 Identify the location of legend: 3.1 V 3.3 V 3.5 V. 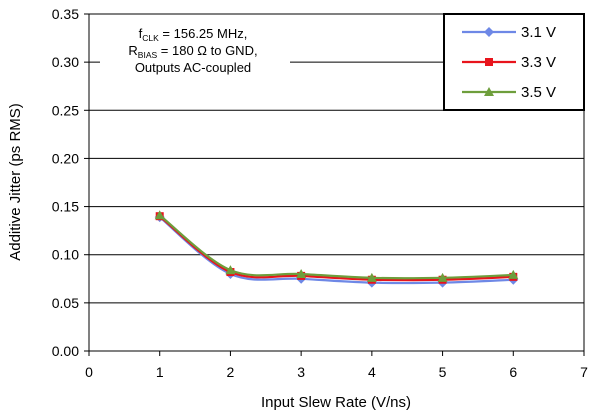
(514, 62).